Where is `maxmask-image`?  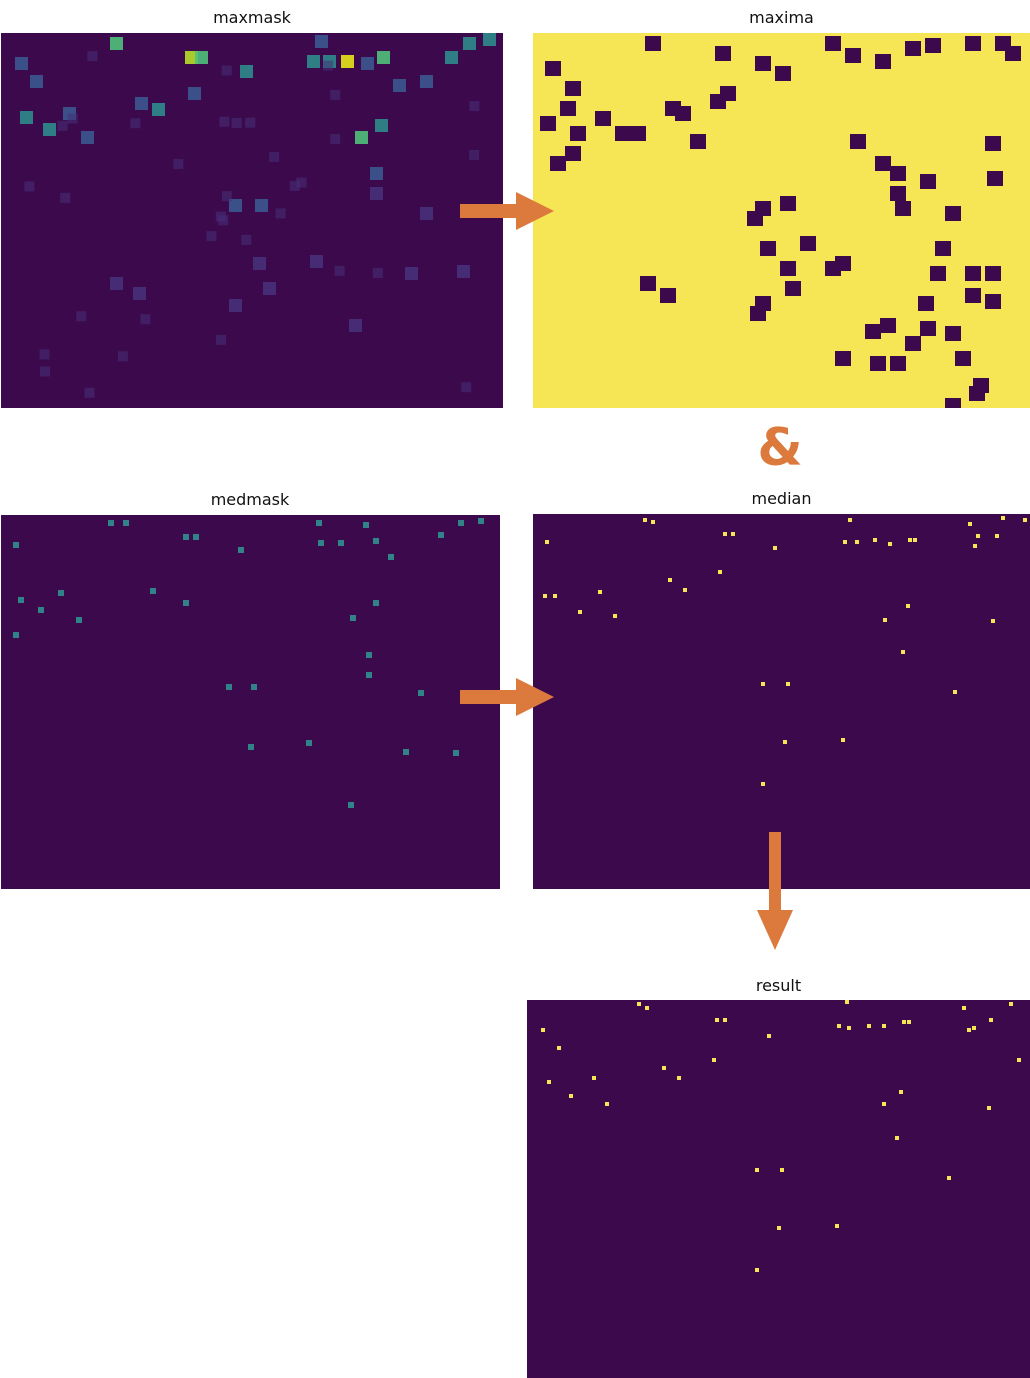
maxmask-image is located at coordinates (252, 220).